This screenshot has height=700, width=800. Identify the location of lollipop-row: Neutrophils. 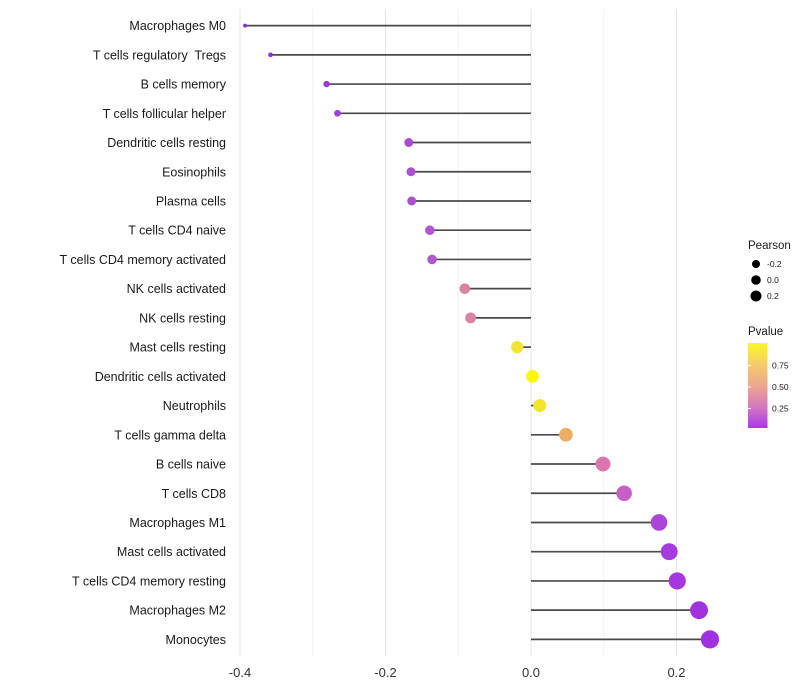
(355, 406).